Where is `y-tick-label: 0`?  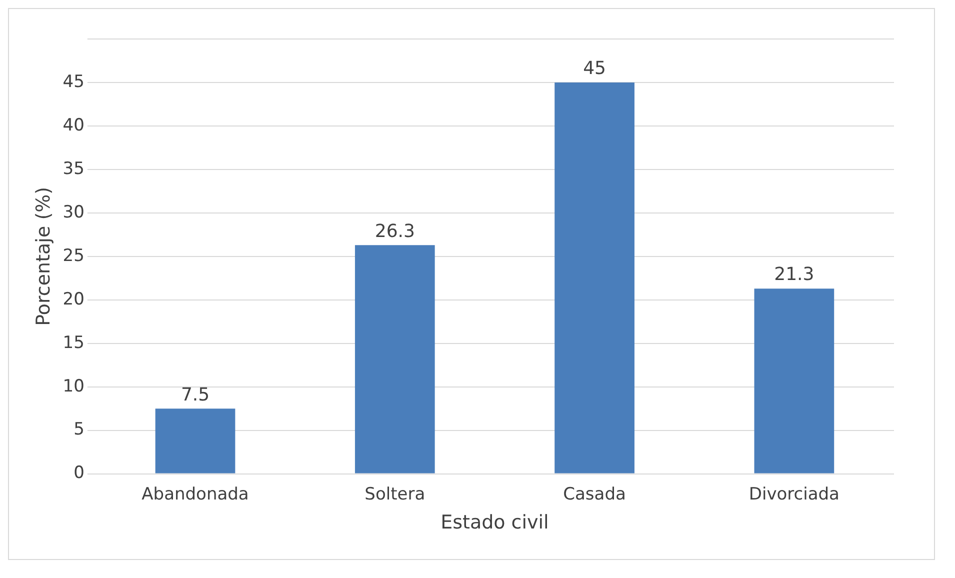 y-tick-label: 0 is located at coordinates (79, 473).